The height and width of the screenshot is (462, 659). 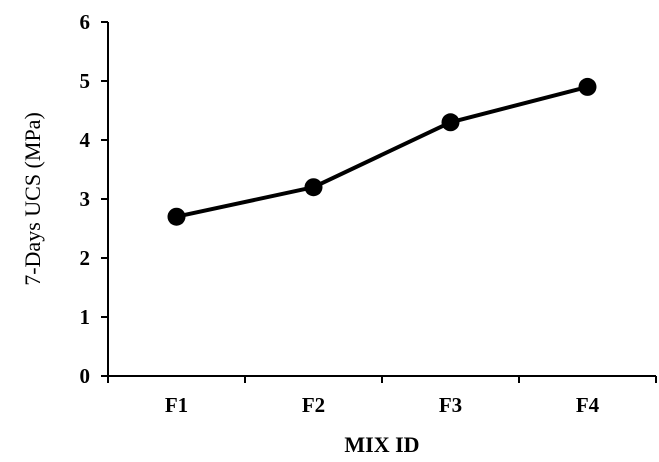 What do you see at coordinates (450, 405) in the screenshot?
I see `x-tick-label: F3` at bounding box center [450, 405].